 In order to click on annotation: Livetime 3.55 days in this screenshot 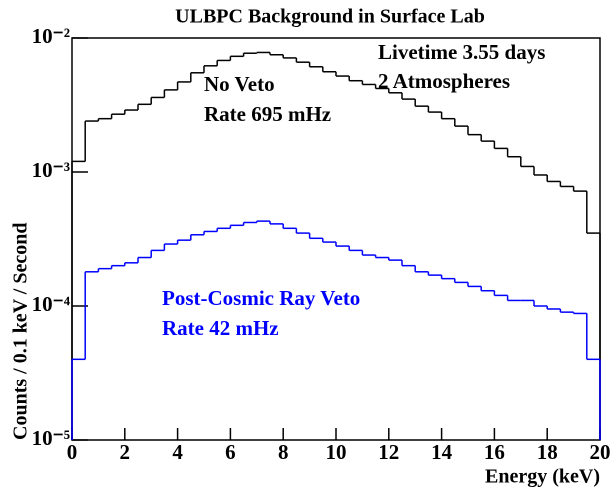, I will do `click(461, 52)`.